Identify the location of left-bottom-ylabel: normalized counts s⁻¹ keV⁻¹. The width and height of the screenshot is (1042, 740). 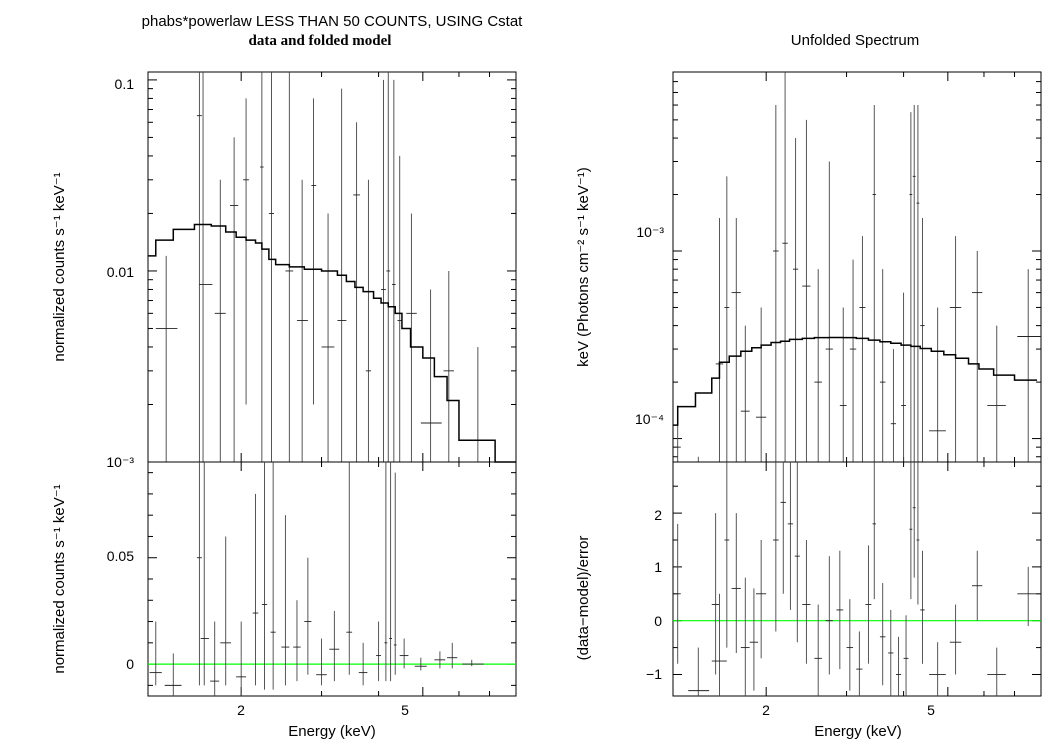
(59, 578).